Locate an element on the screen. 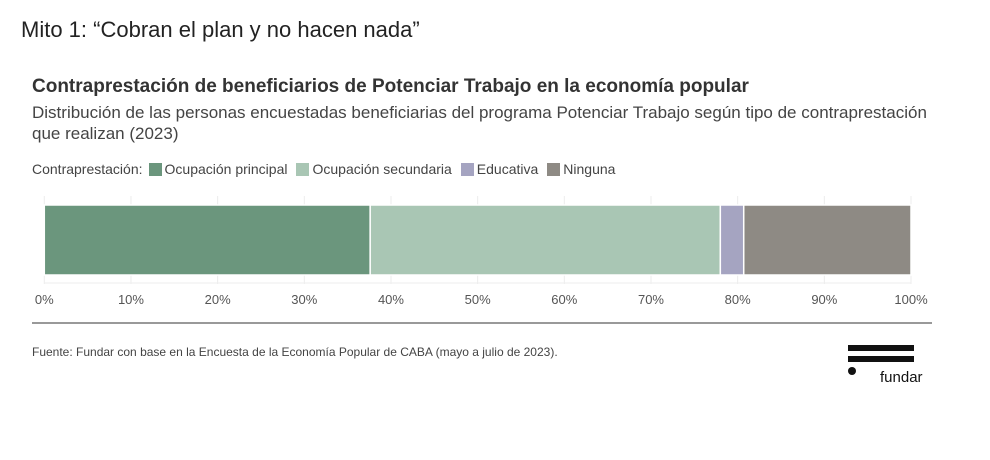 The width and height of the screenshot is (990, 460). legend-item: Educativa is located at coordinates (499, 169).